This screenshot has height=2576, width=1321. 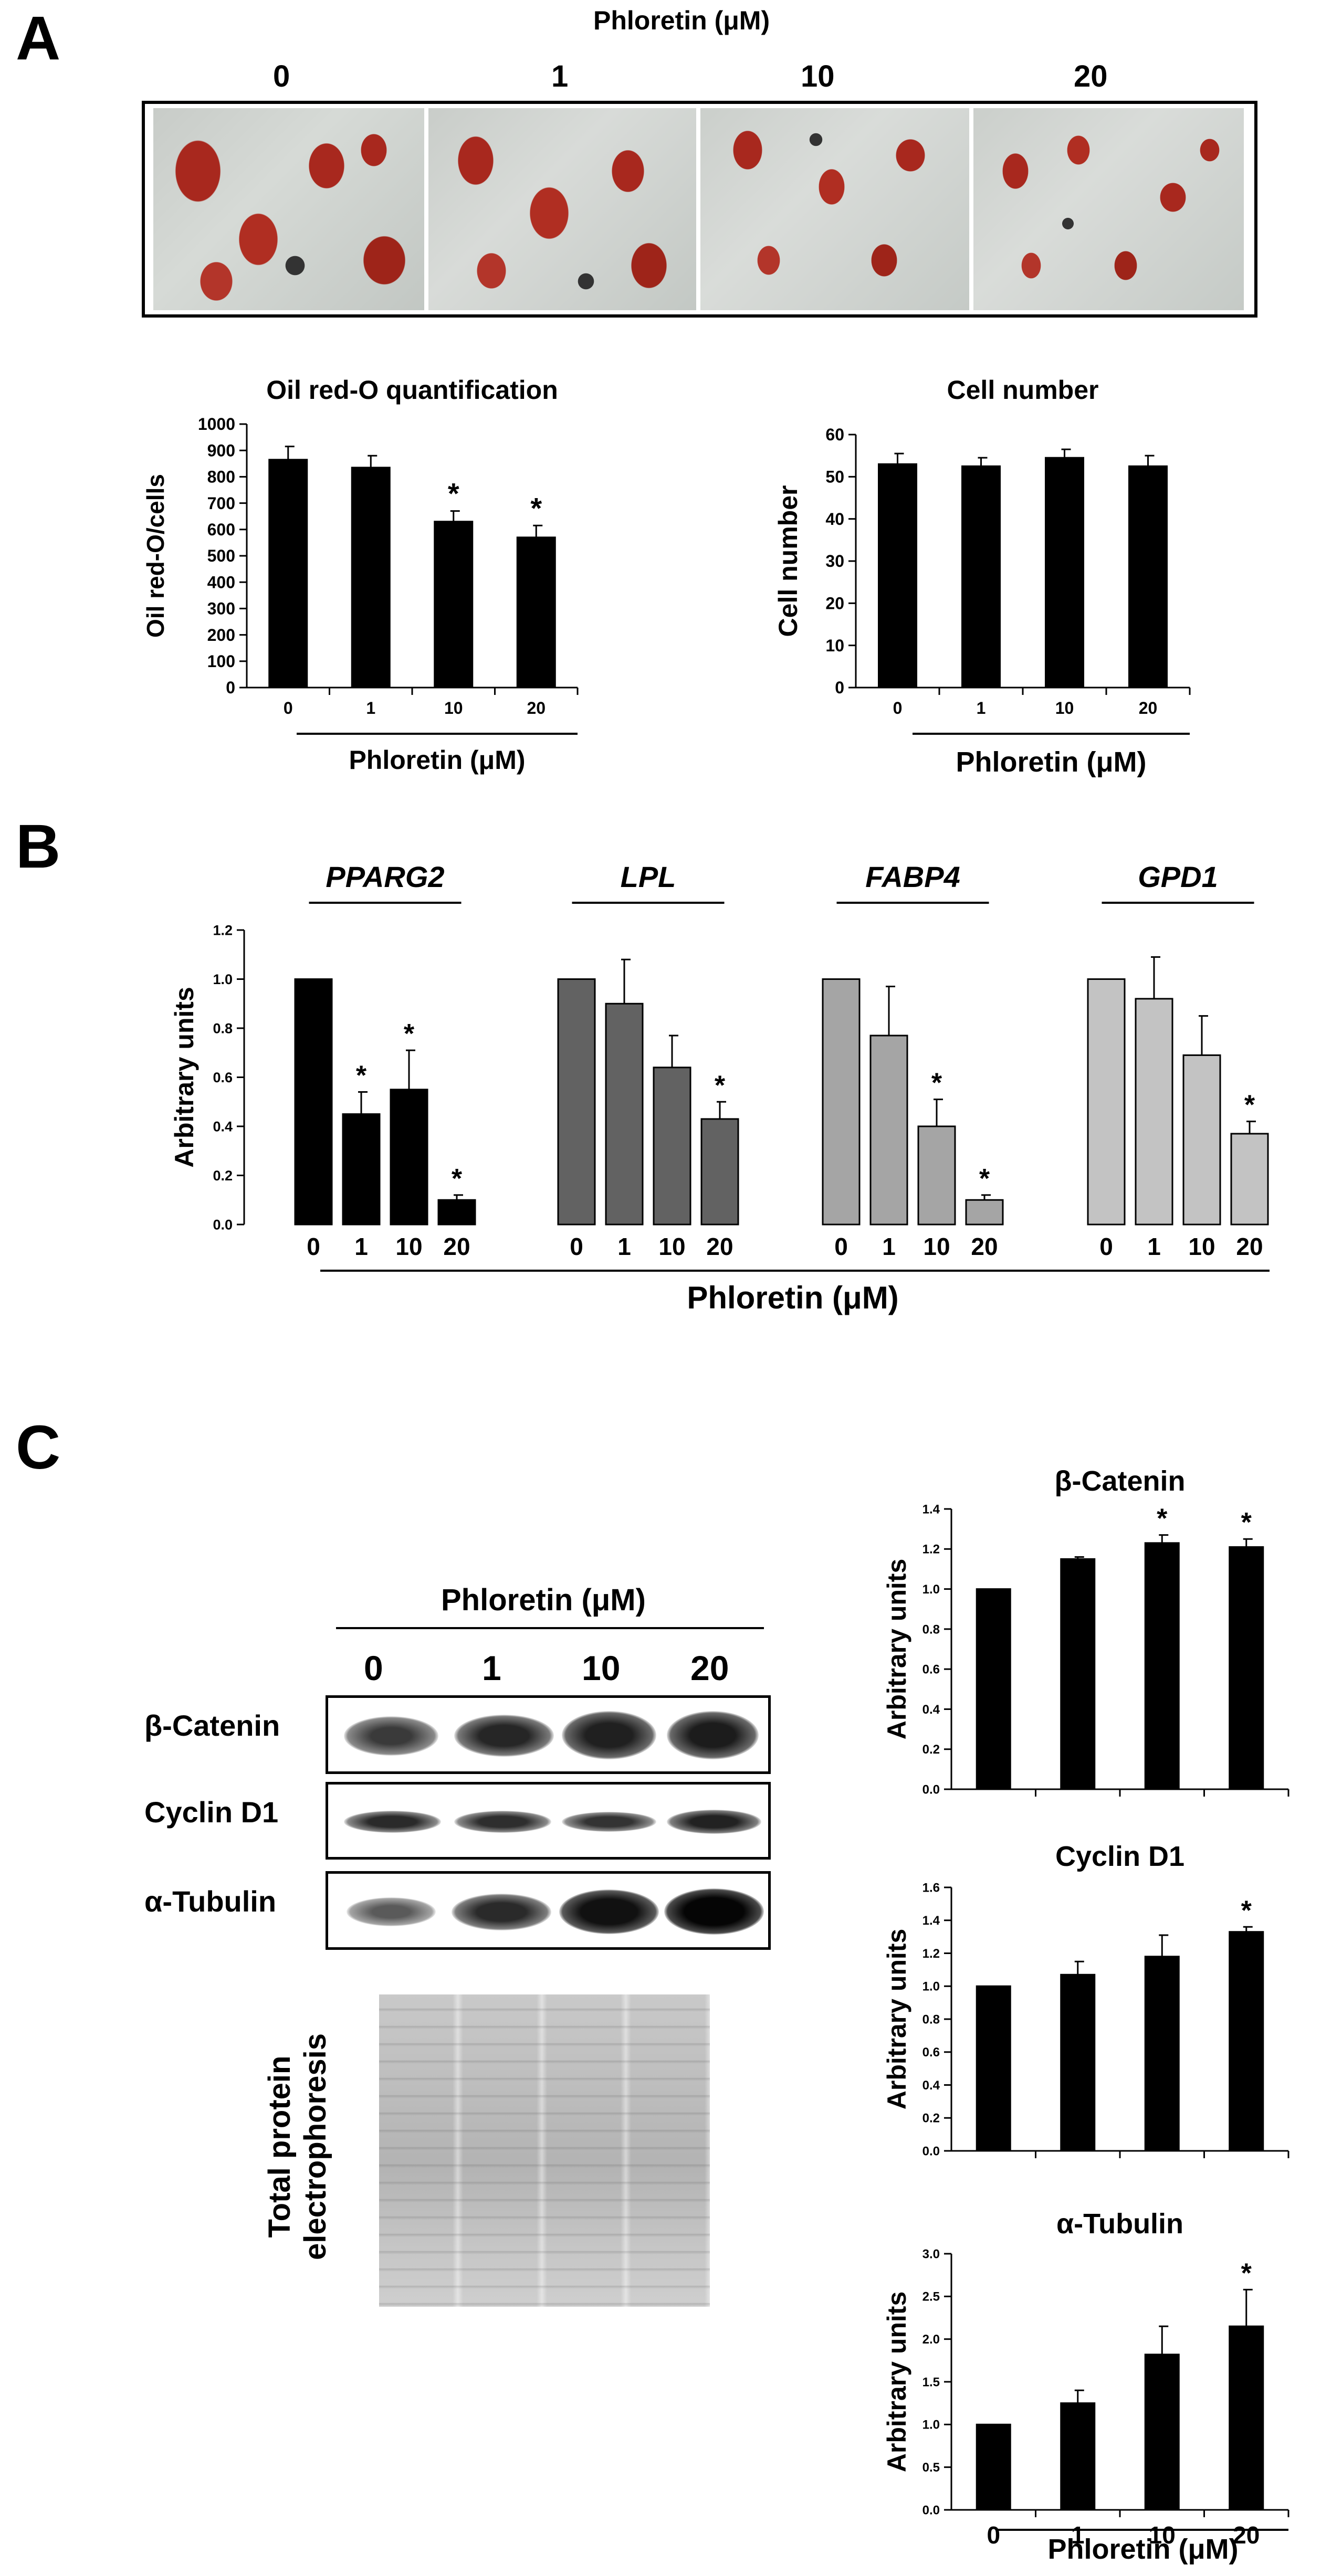 What do you see at coordinates (931, 1629) in the screenshot?
I see `bcat-y-tick-label-4: 0.8` at bounding box center [931, 1629].